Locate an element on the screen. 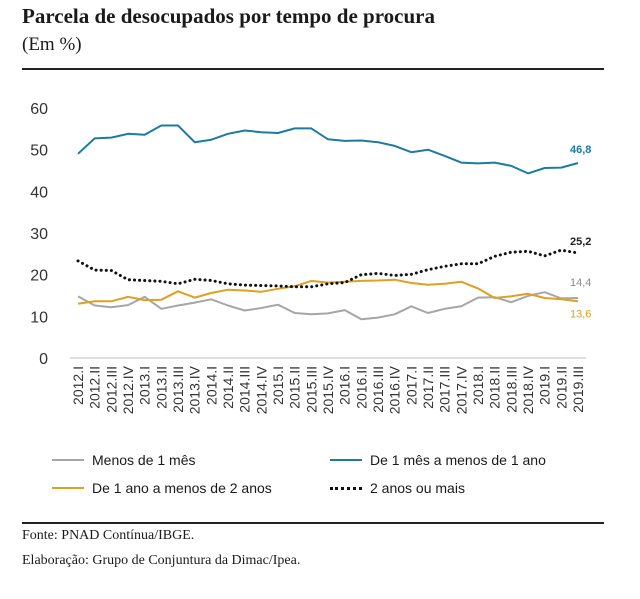 The width and height of the screenshot is (640, 599). x-tick-label: 2018.III is located at coordinates (511, 389).